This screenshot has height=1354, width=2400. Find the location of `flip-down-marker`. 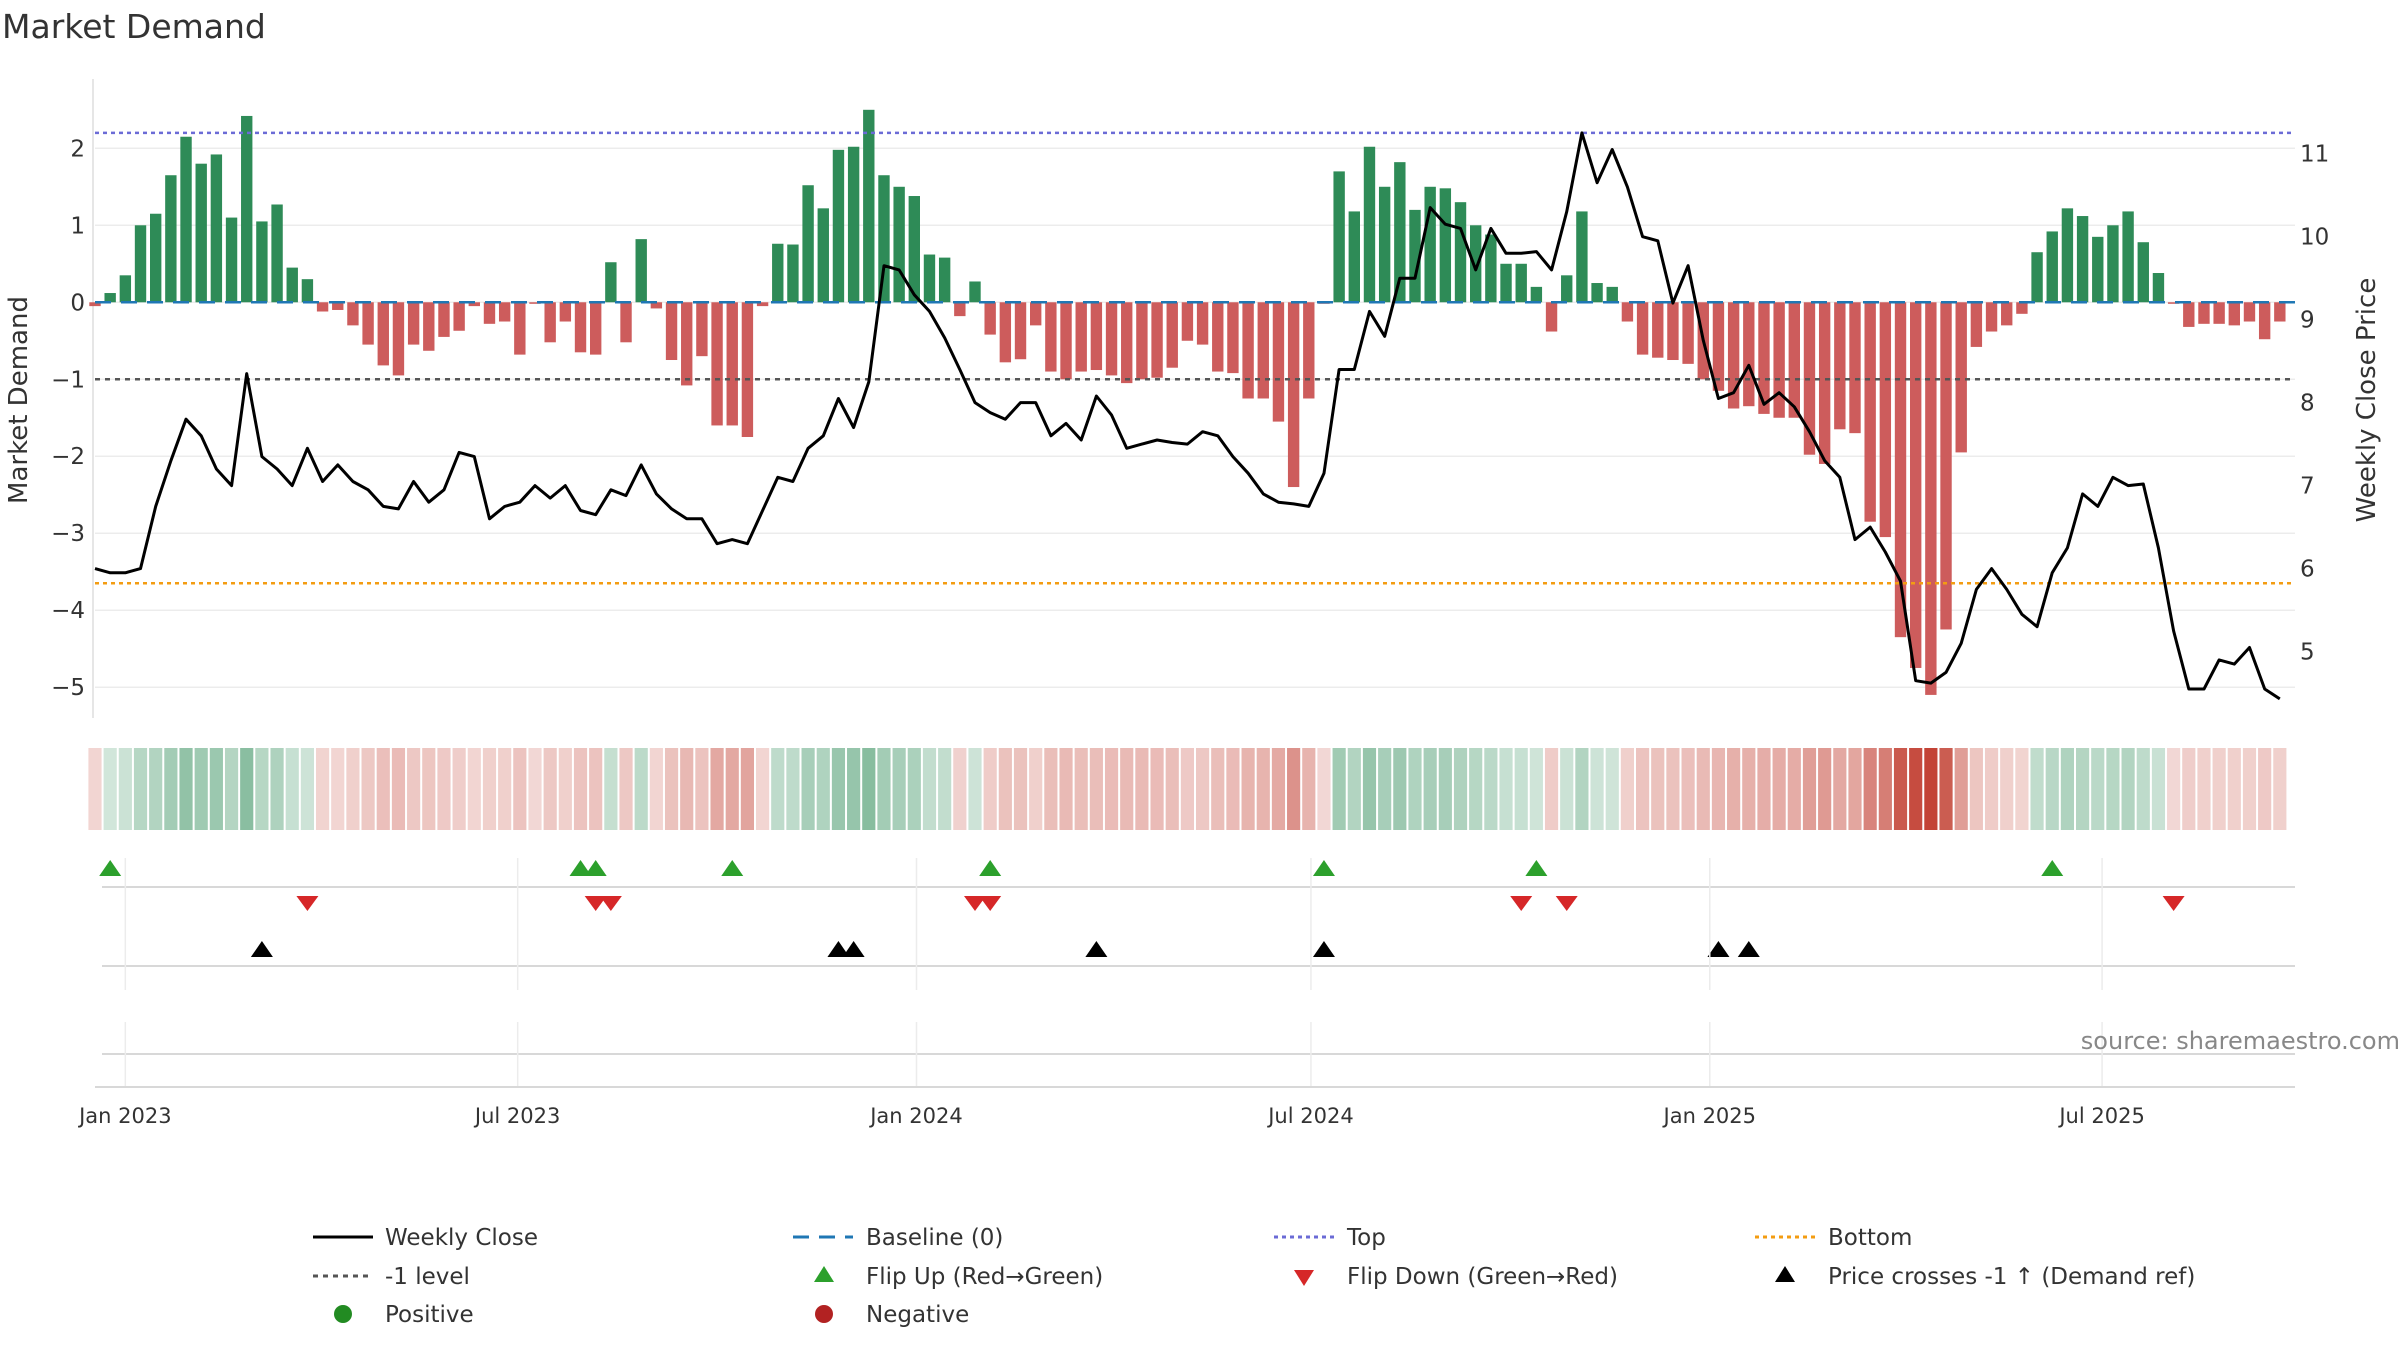

flip-down-marker is located at coordinates (990, 903).